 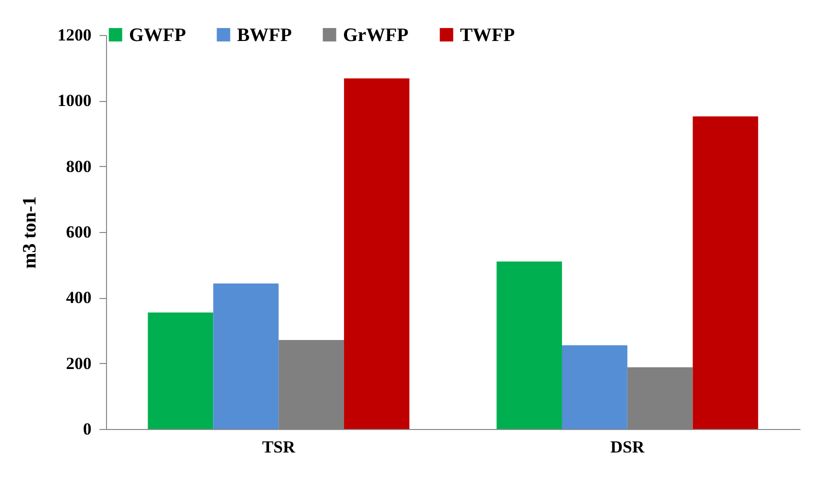 I want to click on y-tick-label: 800, so click(x=79, y=166).